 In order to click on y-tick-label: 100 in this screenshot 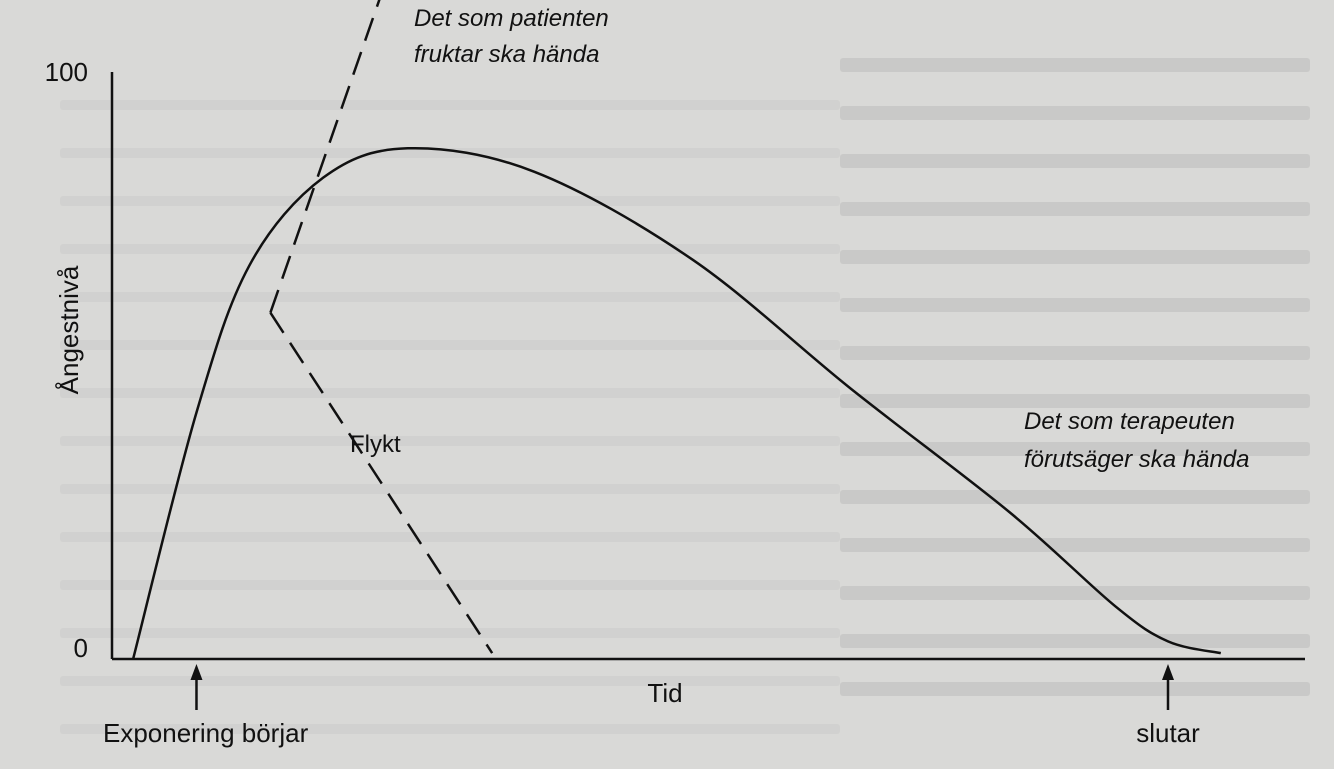, I will do `click(66, 72)`.